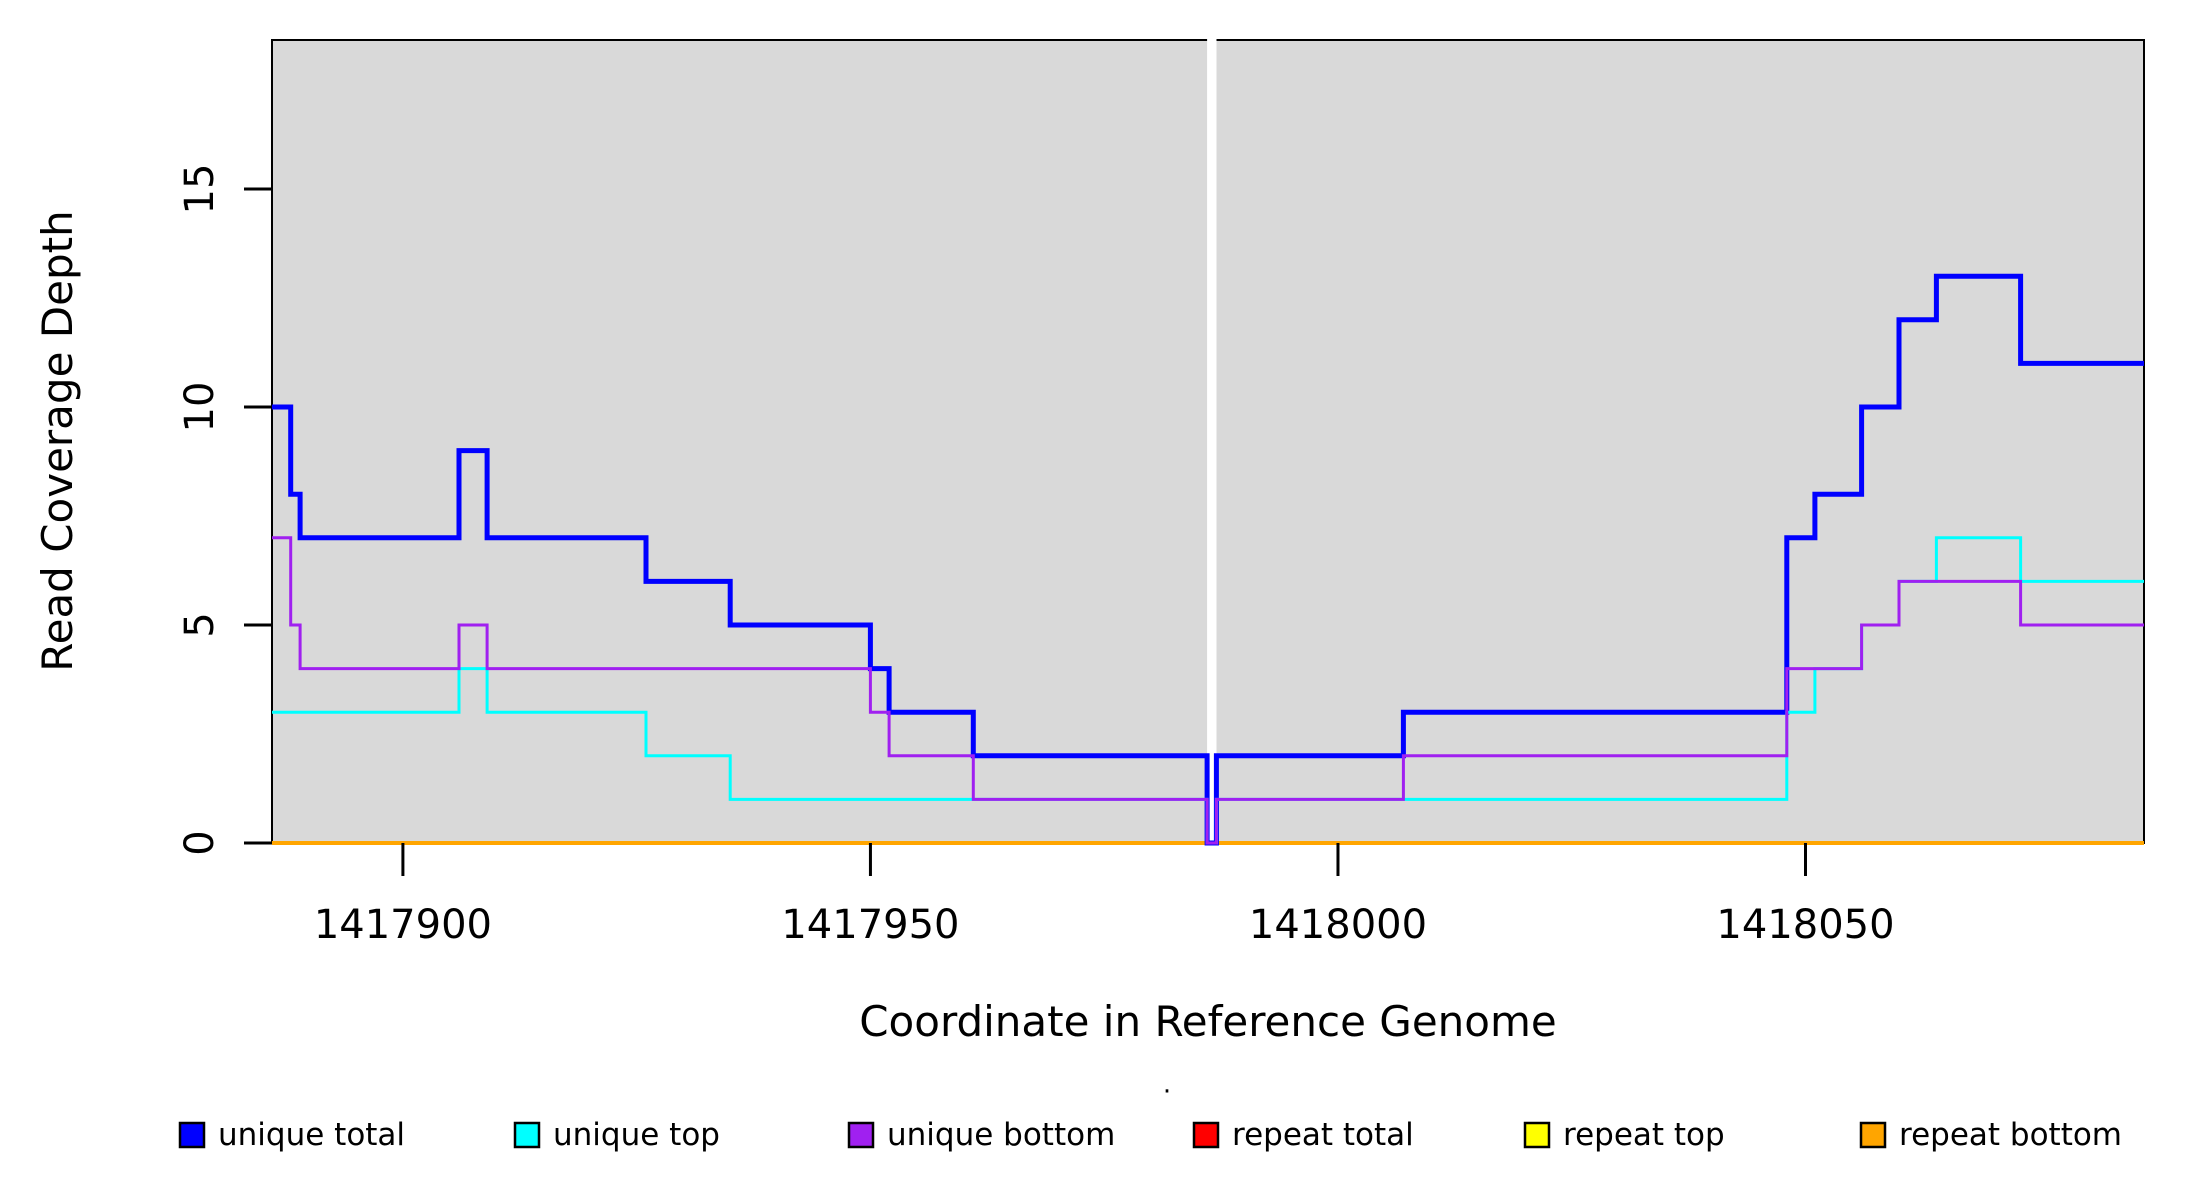 This screenshot has width=2200, height=1200. What do you see at coordinates (1338, 925) in the screenshot?
I see `x-tick-label: 1418000` at bounding box center [1338, 925].